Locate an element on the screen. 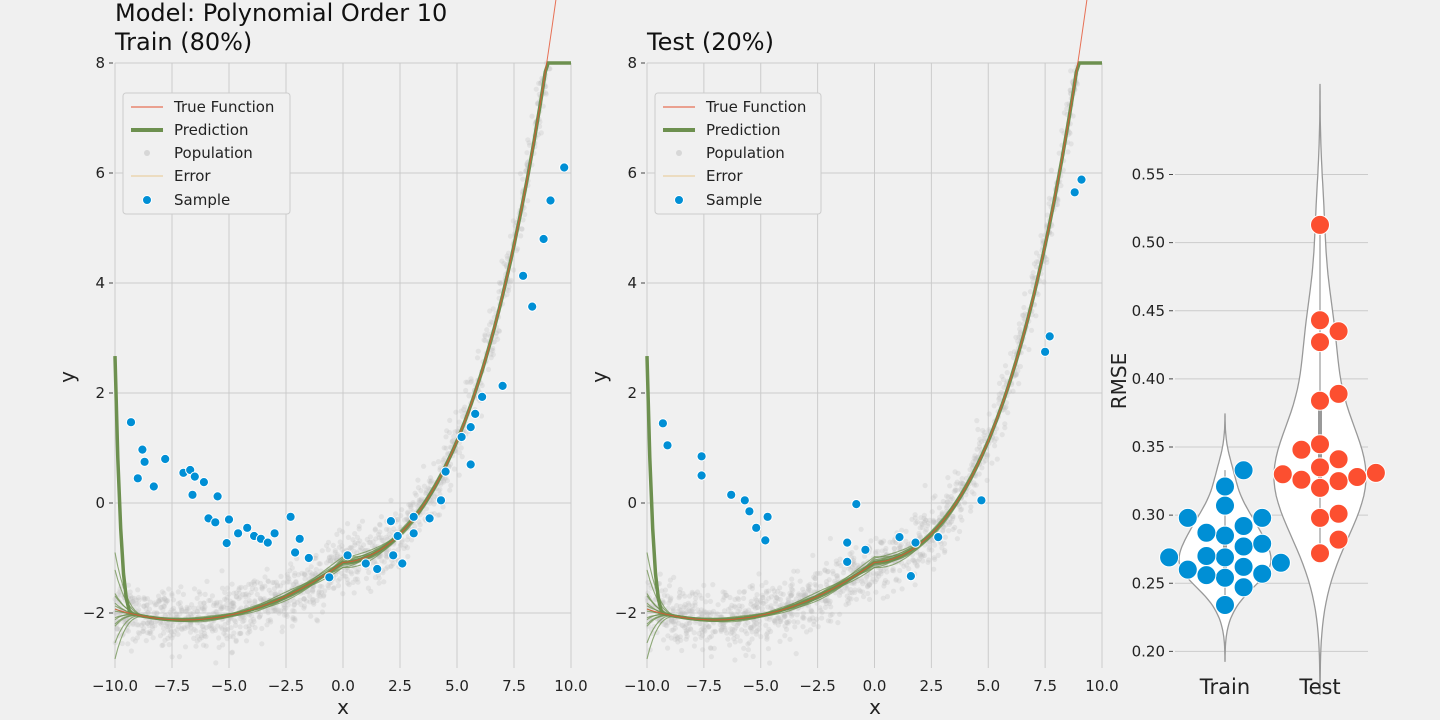 This screenshot has width=1440, height=720. test-legend-prediction-label: Prediction is located at coordinates (743, 130).